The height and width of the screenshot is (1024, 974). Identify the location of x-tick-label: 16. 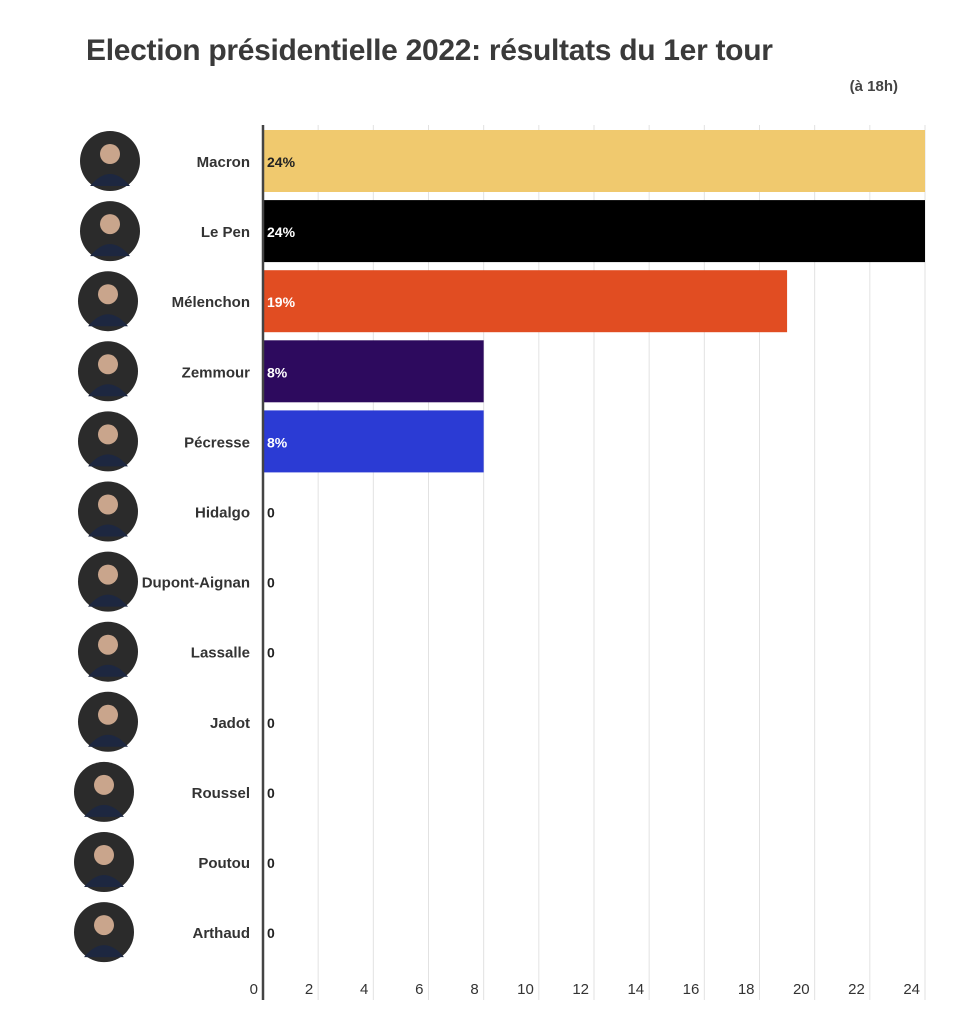
(691, 989).